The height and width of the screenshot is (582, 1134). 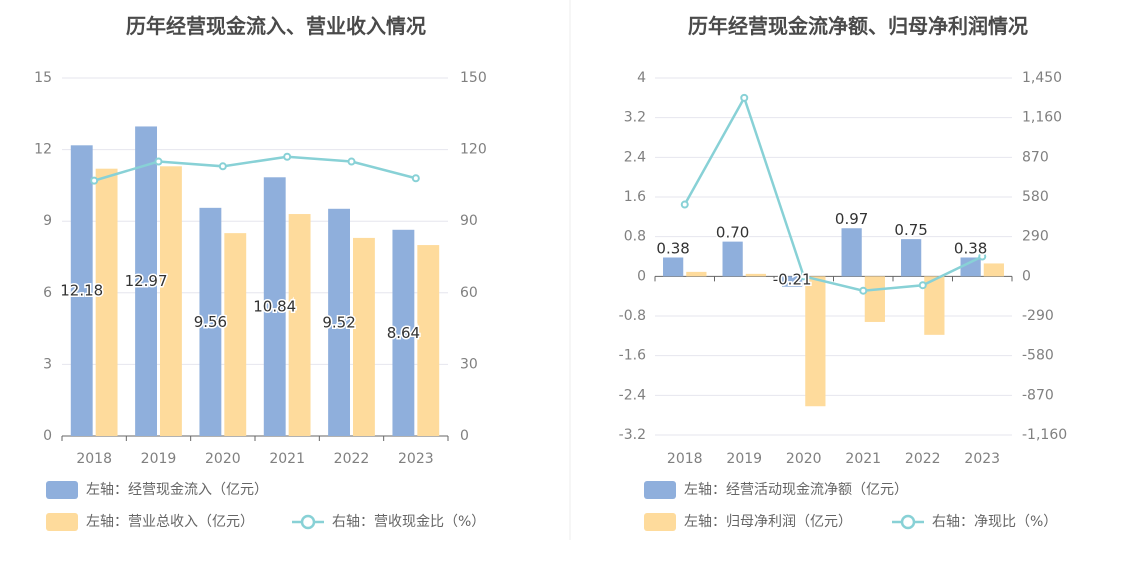 What do you see at coordinates (276, 26) in the screenshot?
I see `chart-title: 历年经营现金流入、营业收入情况` at bounding box center [276, 26].